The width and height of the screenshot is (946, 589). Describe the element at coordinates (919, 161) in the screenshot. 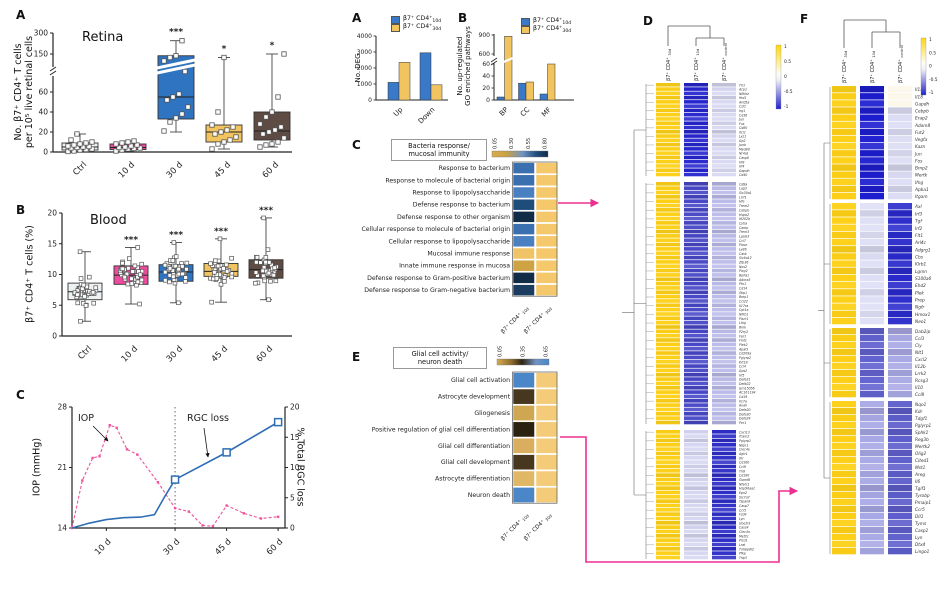

I see `panel-f-heatmap-gene-label: Fos` at that location.